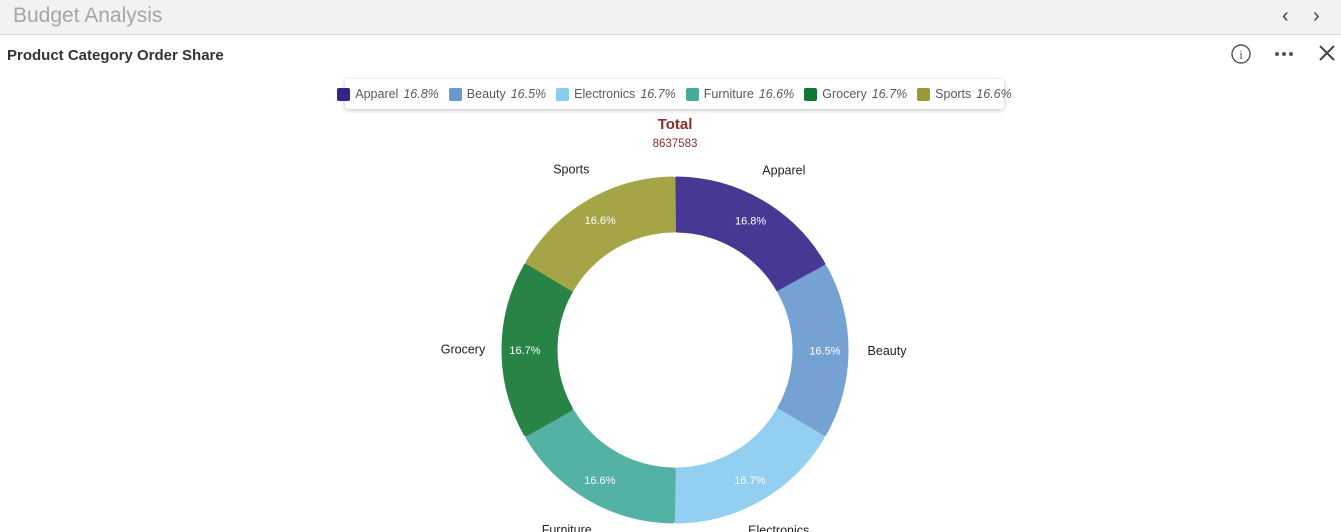  What do you see at coordinates (571, 170) in the screenshot?
I see `category-label: Sports` at bounding box center [571, 170].